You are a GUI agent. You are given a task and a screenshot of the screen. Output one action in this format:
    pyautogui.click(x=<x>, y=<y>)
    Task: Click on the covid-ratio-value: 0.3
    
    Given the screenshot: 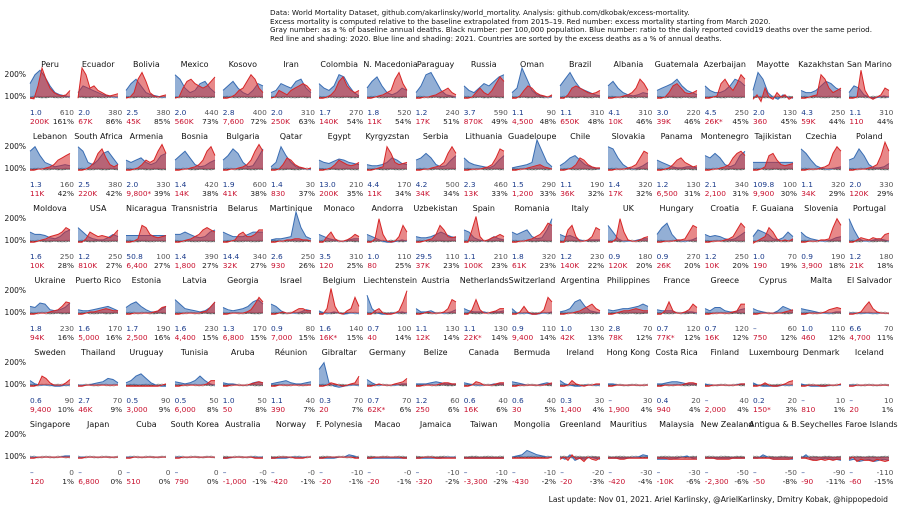 What is the action you would take?
    pyautogui.click(x=325, y=400)
    